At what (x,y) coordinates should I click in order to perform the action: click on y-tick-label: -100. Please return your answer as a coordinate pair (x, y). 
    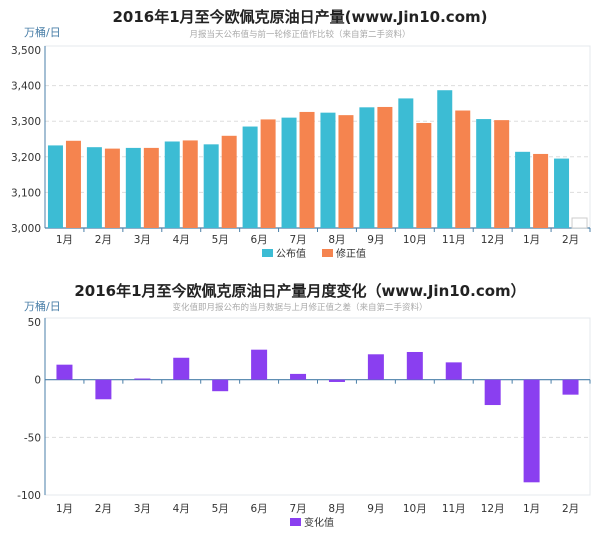
    Looking at the image, I should click on (29, 496).